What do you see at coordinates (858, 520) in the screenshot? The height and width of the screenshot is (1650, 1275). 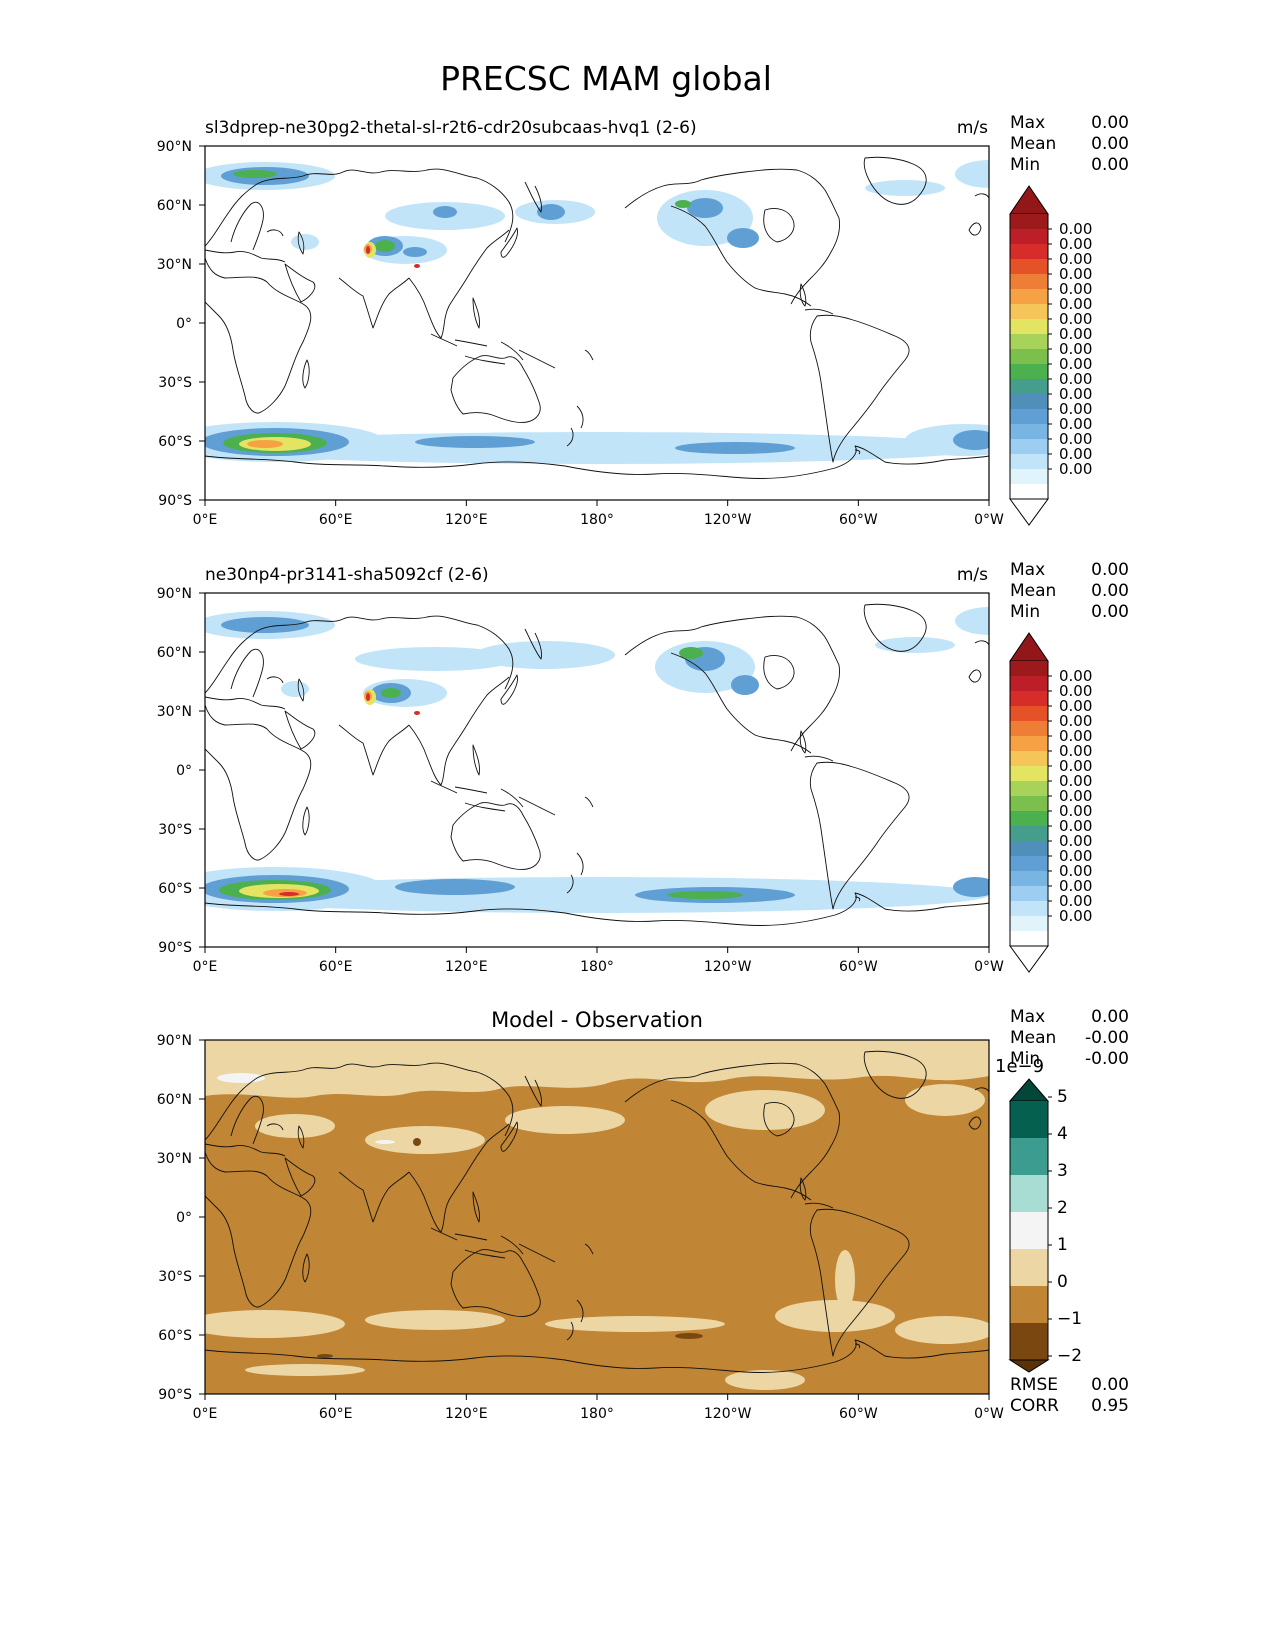 I see `lon-tick-label: 60°W` at bounding box center [858, 520].